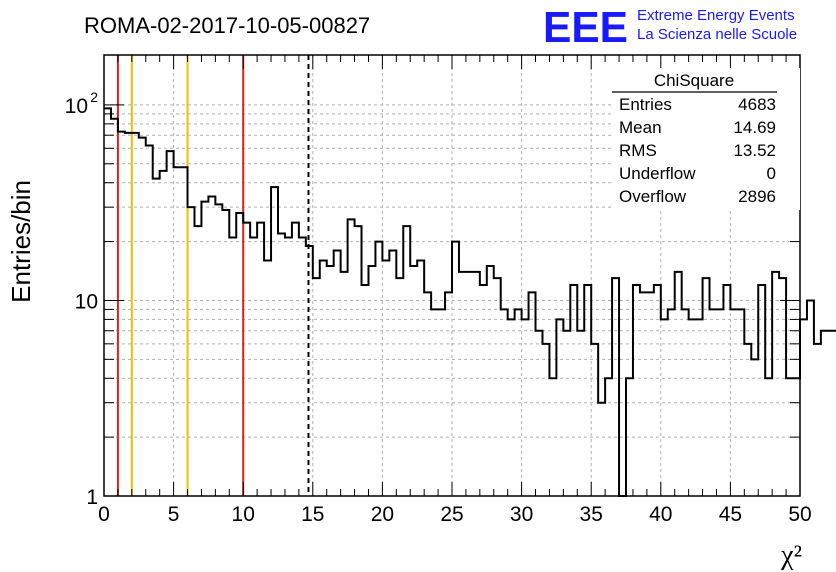  I want to click on x-tick-label: 50, so click(799, 514).